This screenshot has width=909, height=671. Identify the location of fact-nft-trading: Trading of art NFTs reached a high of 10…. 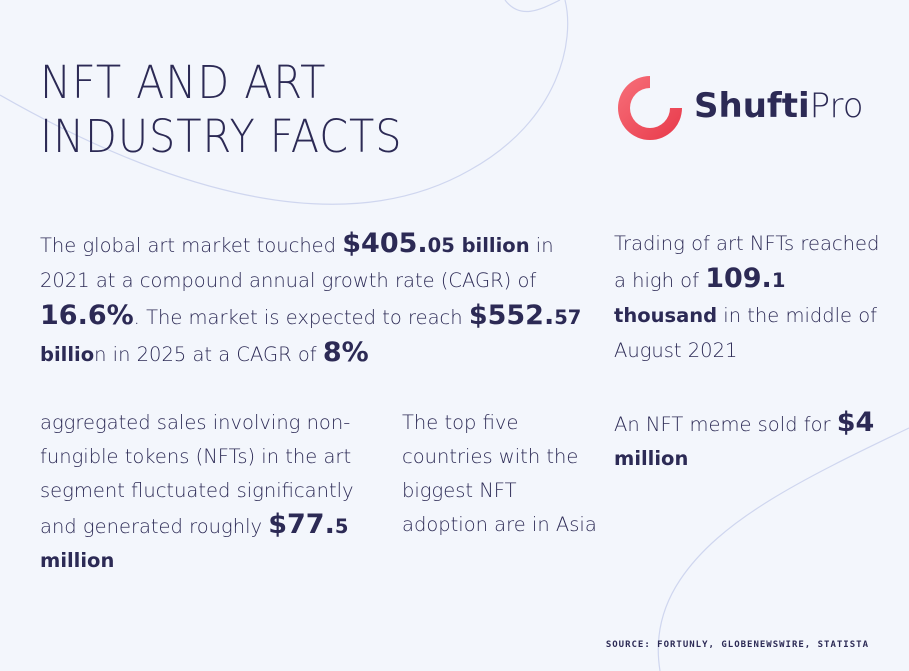
(749, 297).